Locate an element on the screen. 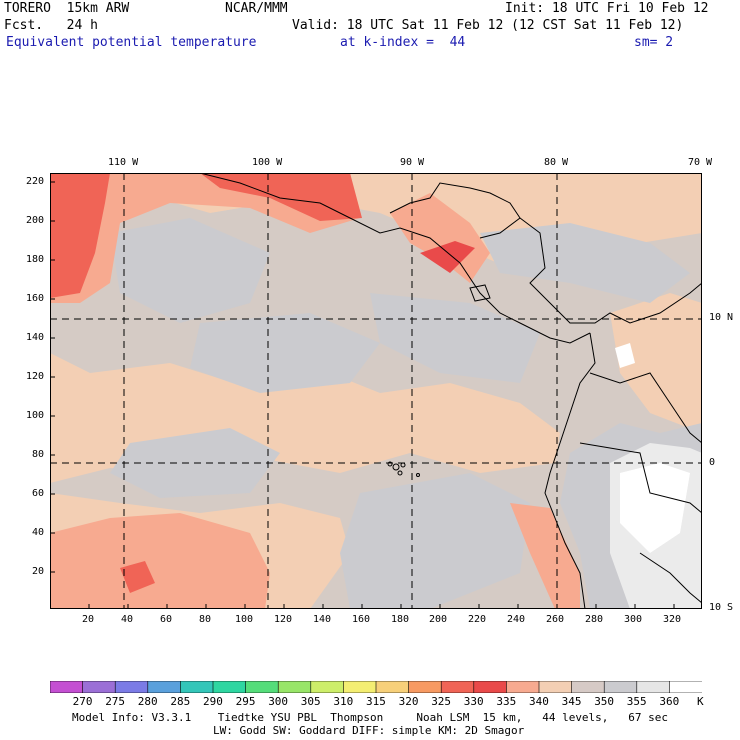  y-label-40: 40 is located at coordinates (38, 532).